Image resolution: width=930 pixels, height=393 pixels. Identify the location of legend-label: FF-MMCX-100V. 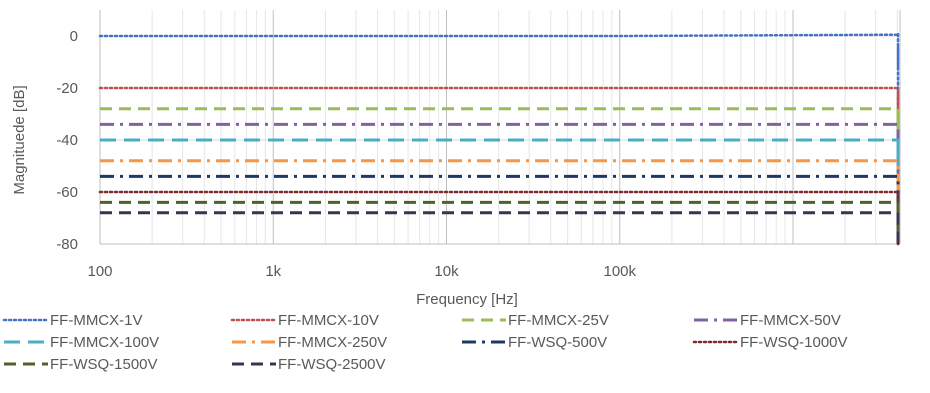
(104, 342).